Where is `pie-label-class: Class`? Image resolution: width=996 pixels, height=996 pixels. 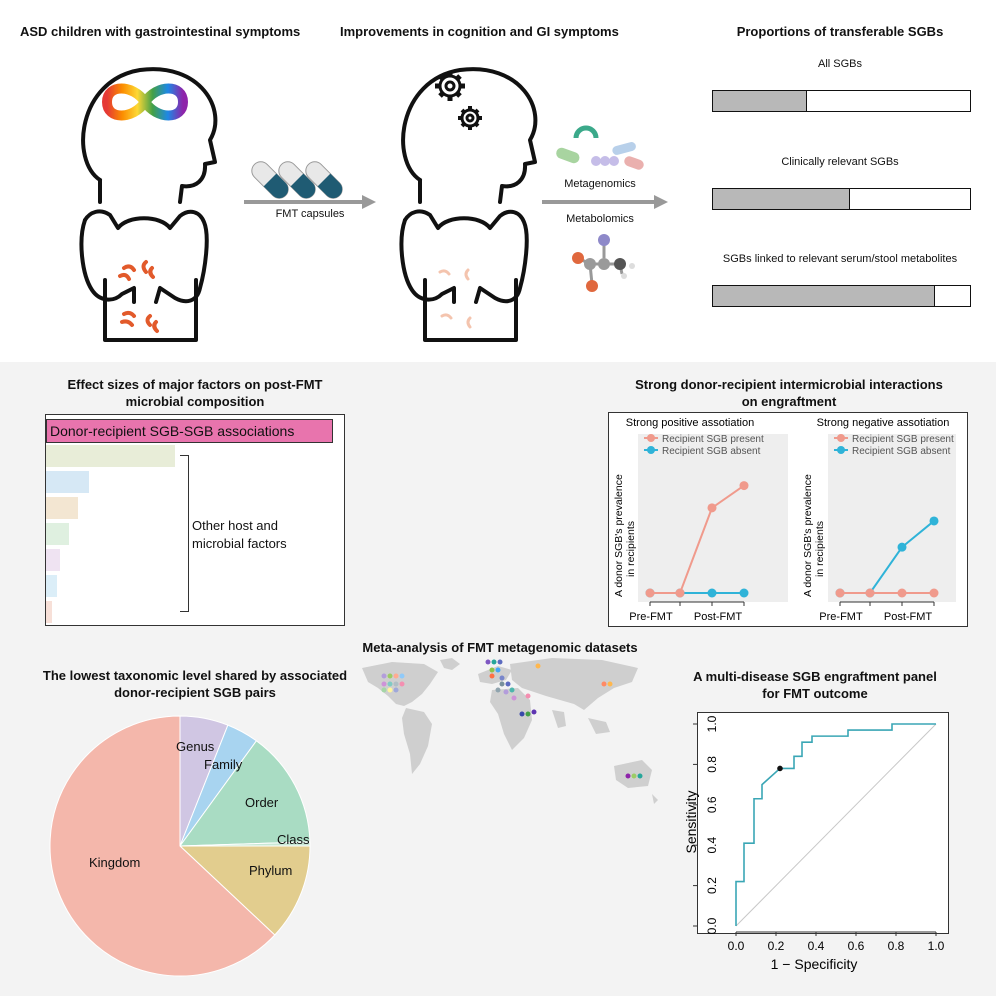
pie-label-class: Class is located at coordinates (293, 839).